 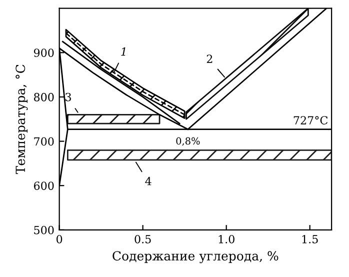 What do you see at coordinates (44, 97) in the screenshot?
I see `y-tick-label: 800` at bounding box center [44, 97].